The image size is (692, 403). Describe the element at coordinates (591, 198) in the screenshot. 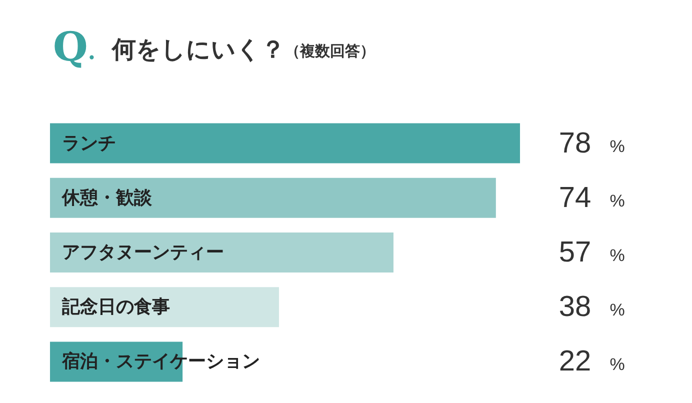

I see `data-label: 74 %` at that location.